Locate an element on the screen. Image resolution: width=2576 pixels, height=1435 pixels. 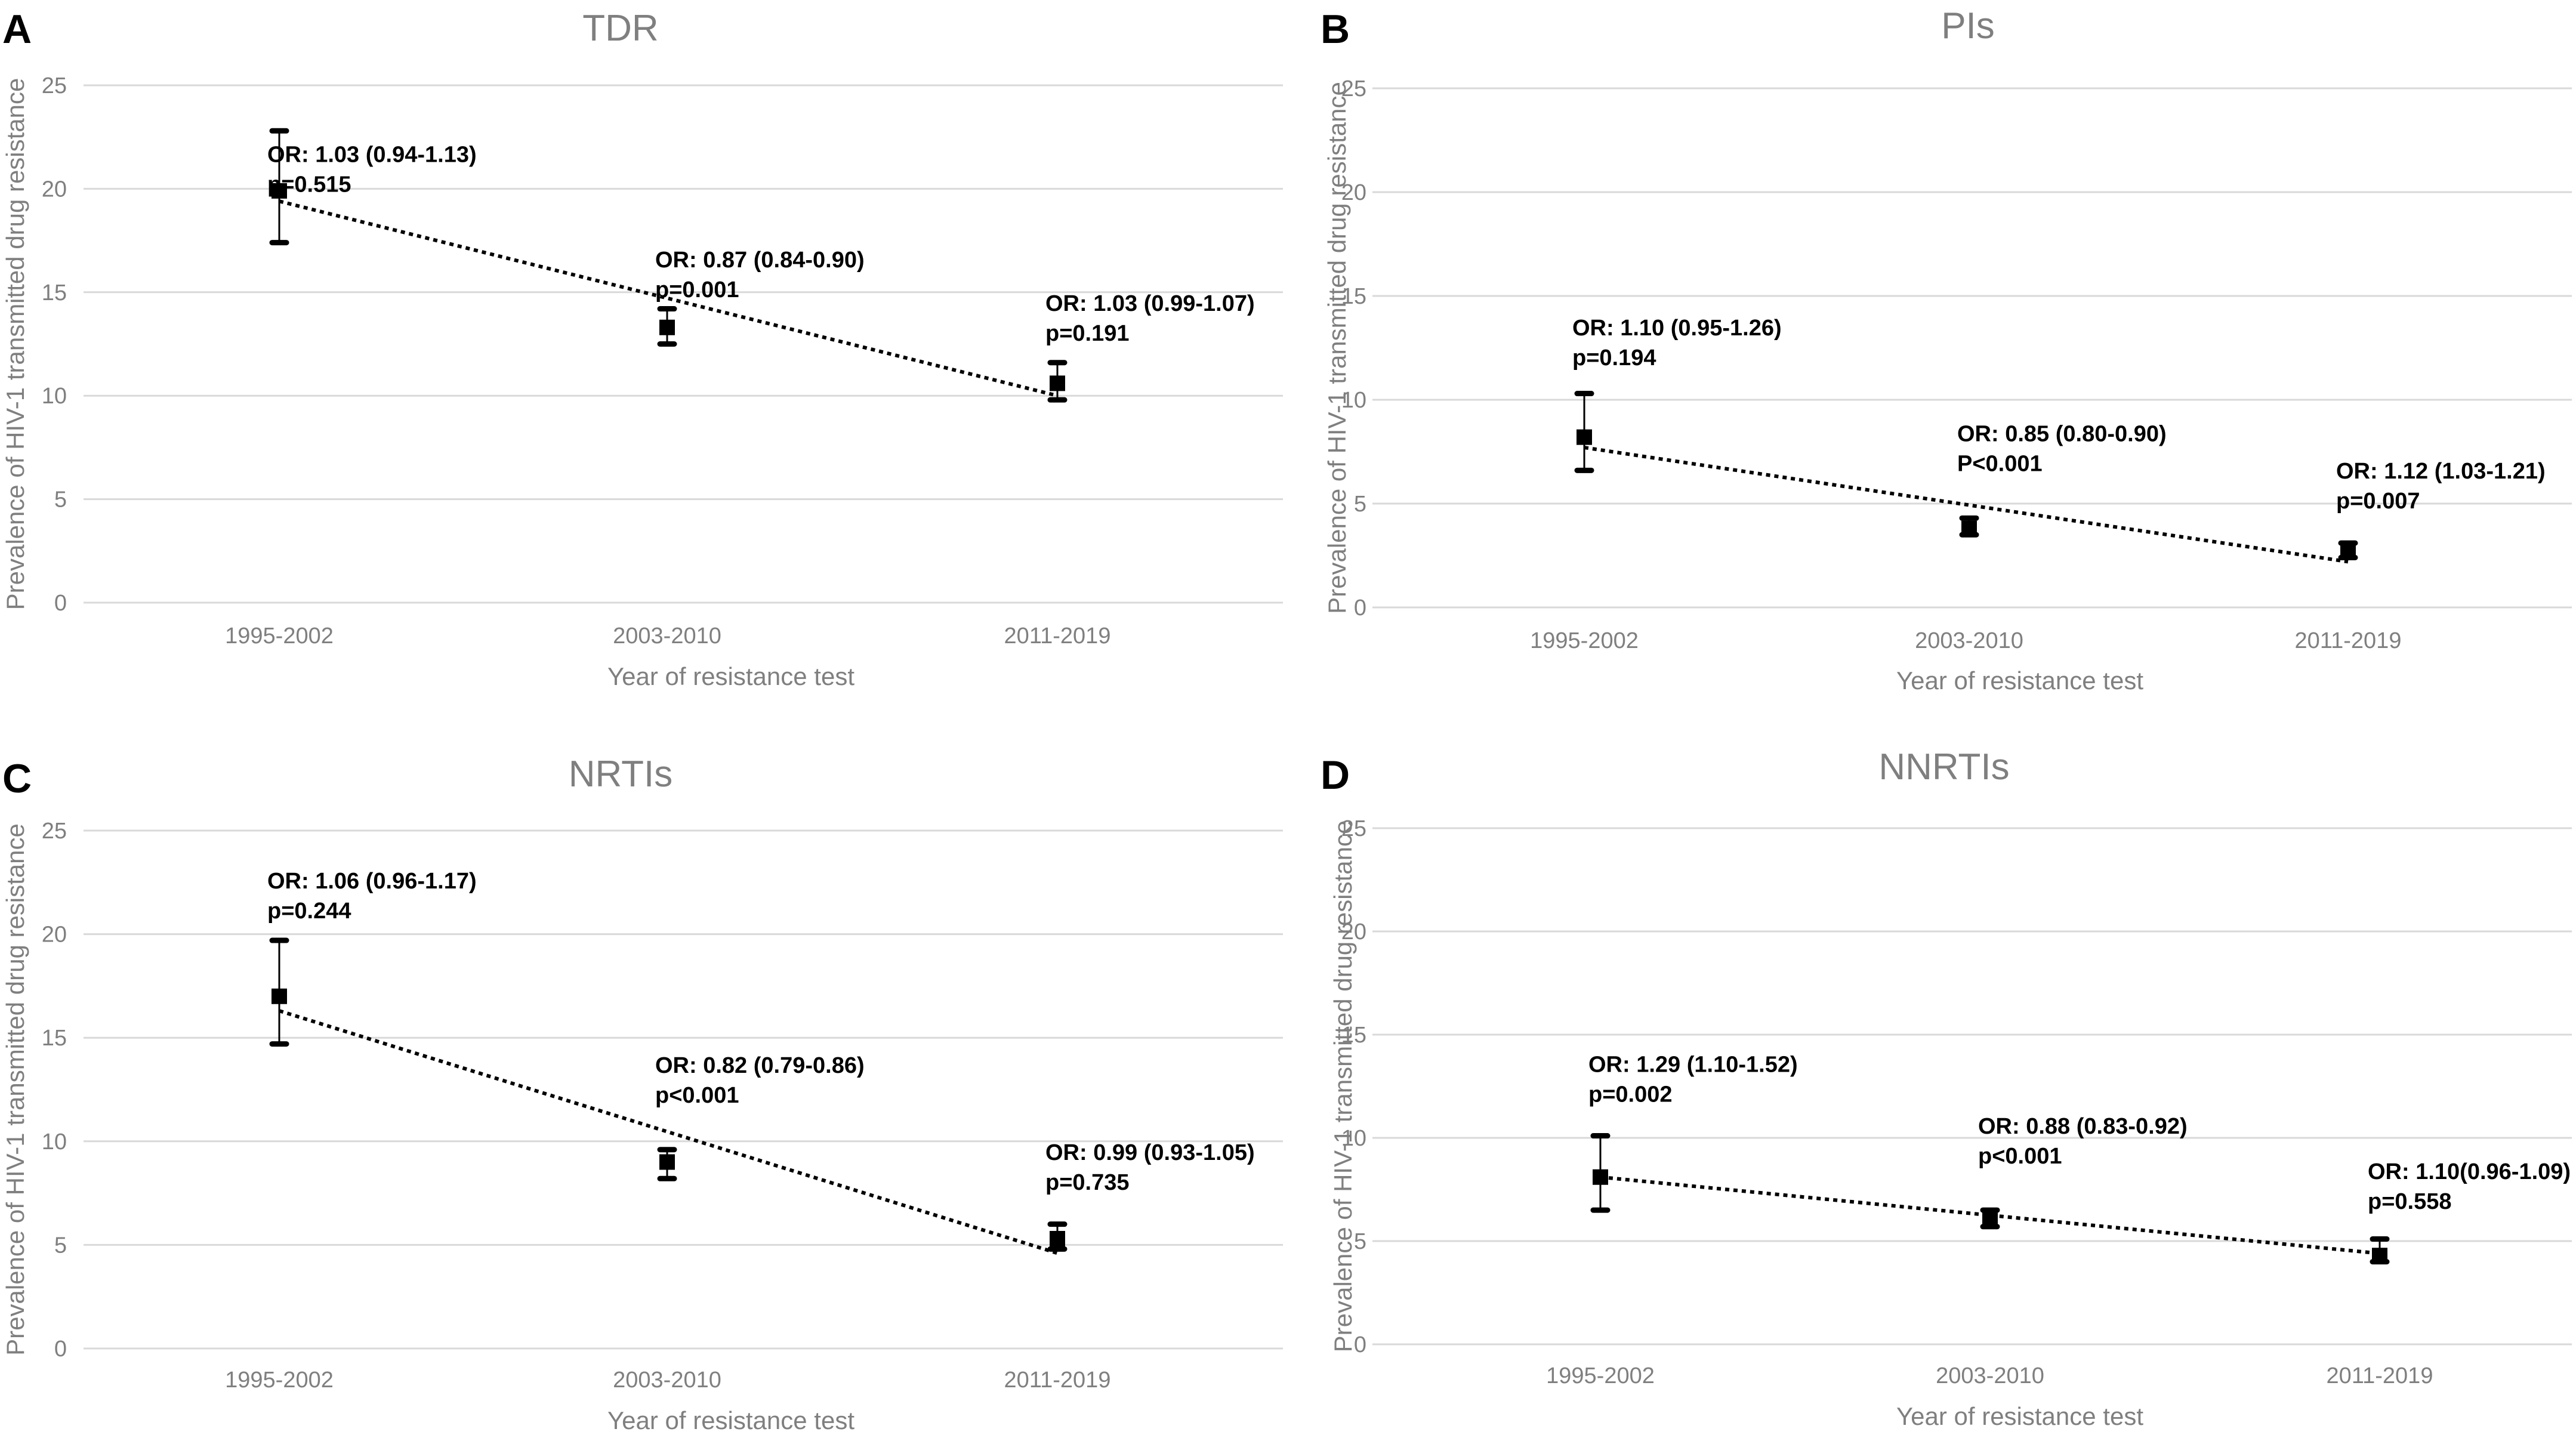
annotation-p: p=0.191 is located at coordinates (1087, 333).